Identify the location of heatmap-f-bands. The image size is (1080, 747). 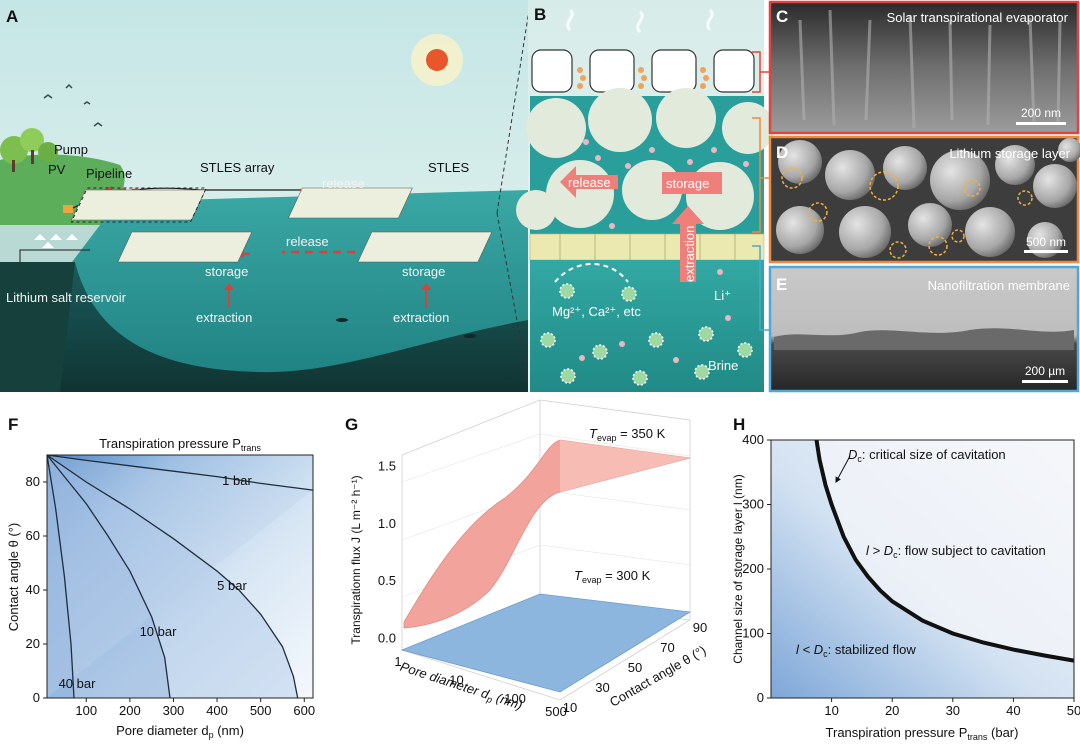
(180, 576).